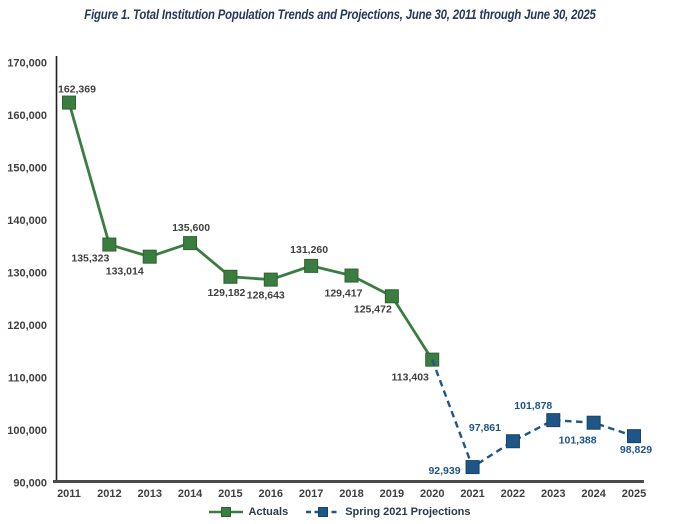 This screenshot has height=524, width=680. I want to click on x-axis-tick-label: 2014, so click(190, 494).